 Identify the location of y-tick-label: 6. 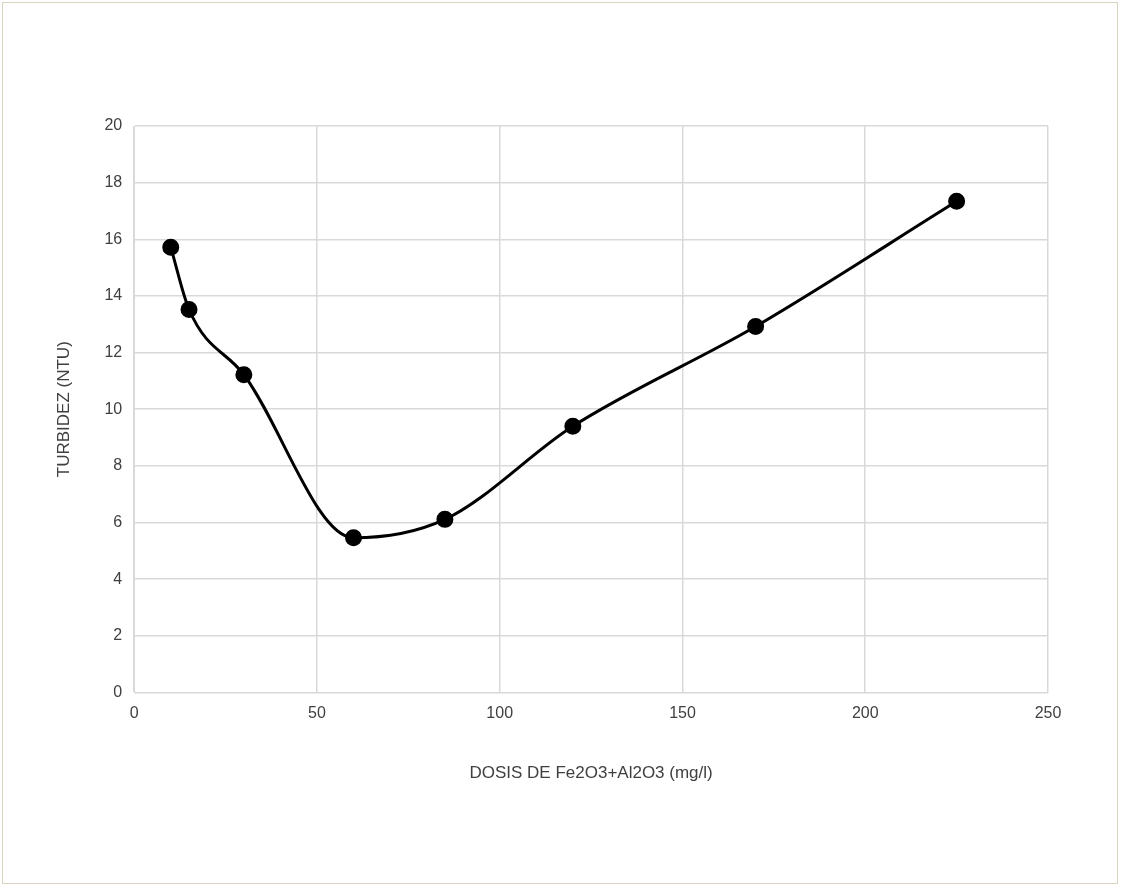
(118, 521).